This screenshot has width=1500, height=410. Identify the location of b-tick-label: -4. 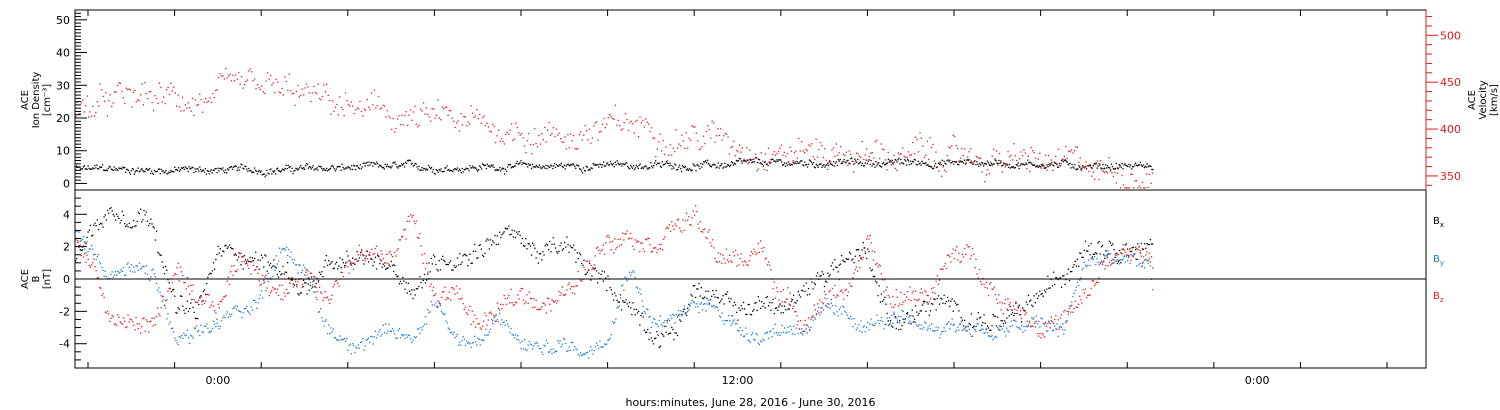
(64, 344).